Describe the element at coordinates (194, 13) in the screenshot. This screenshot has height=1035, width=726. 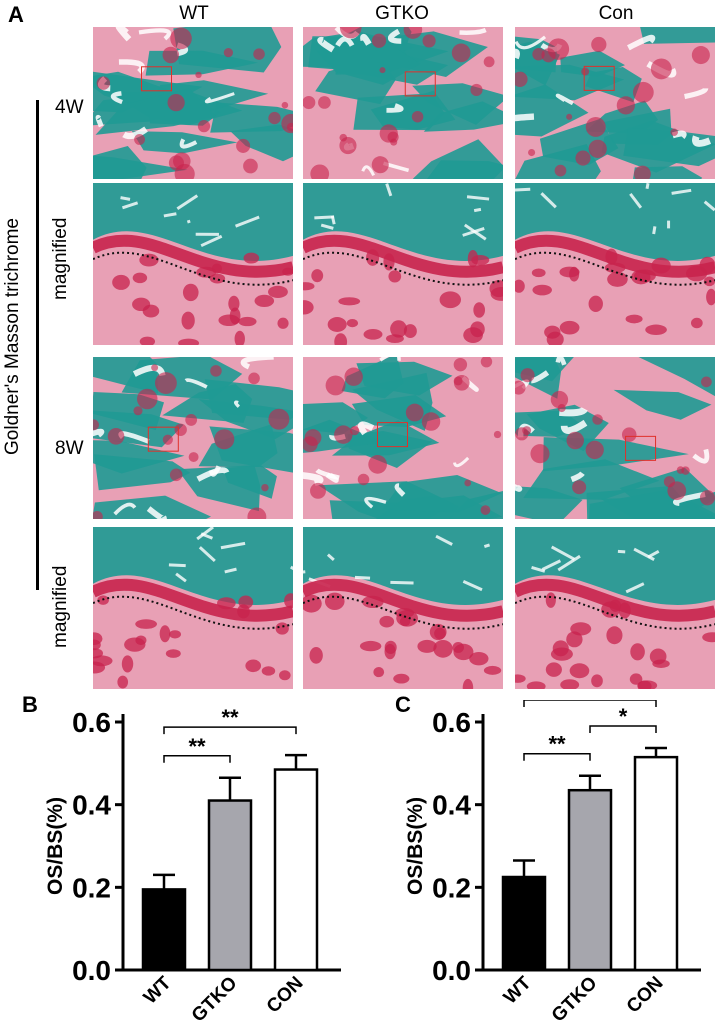
I see `column-header-wt: WT` at that location.